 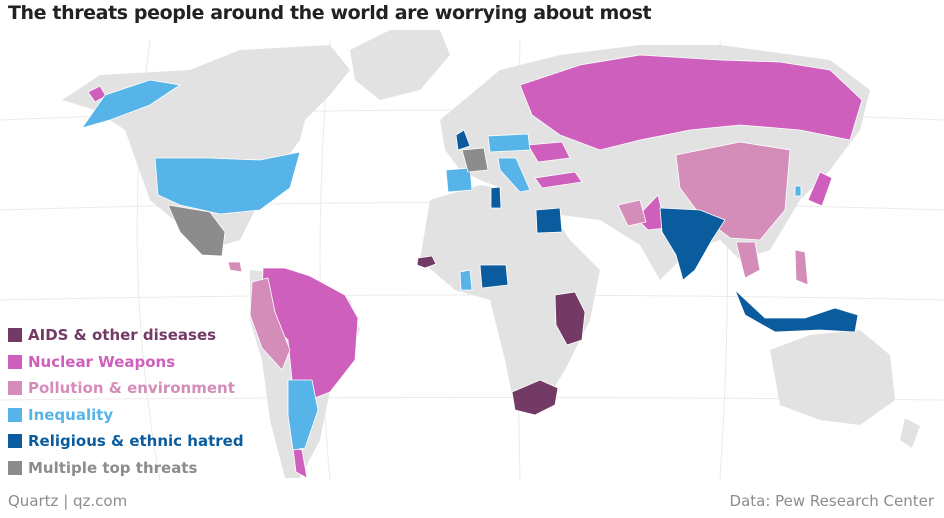 What do you see at coordinates (400, 65) in the screenshot?
I see `land-greenland-base` at bounding box center [400, 65].